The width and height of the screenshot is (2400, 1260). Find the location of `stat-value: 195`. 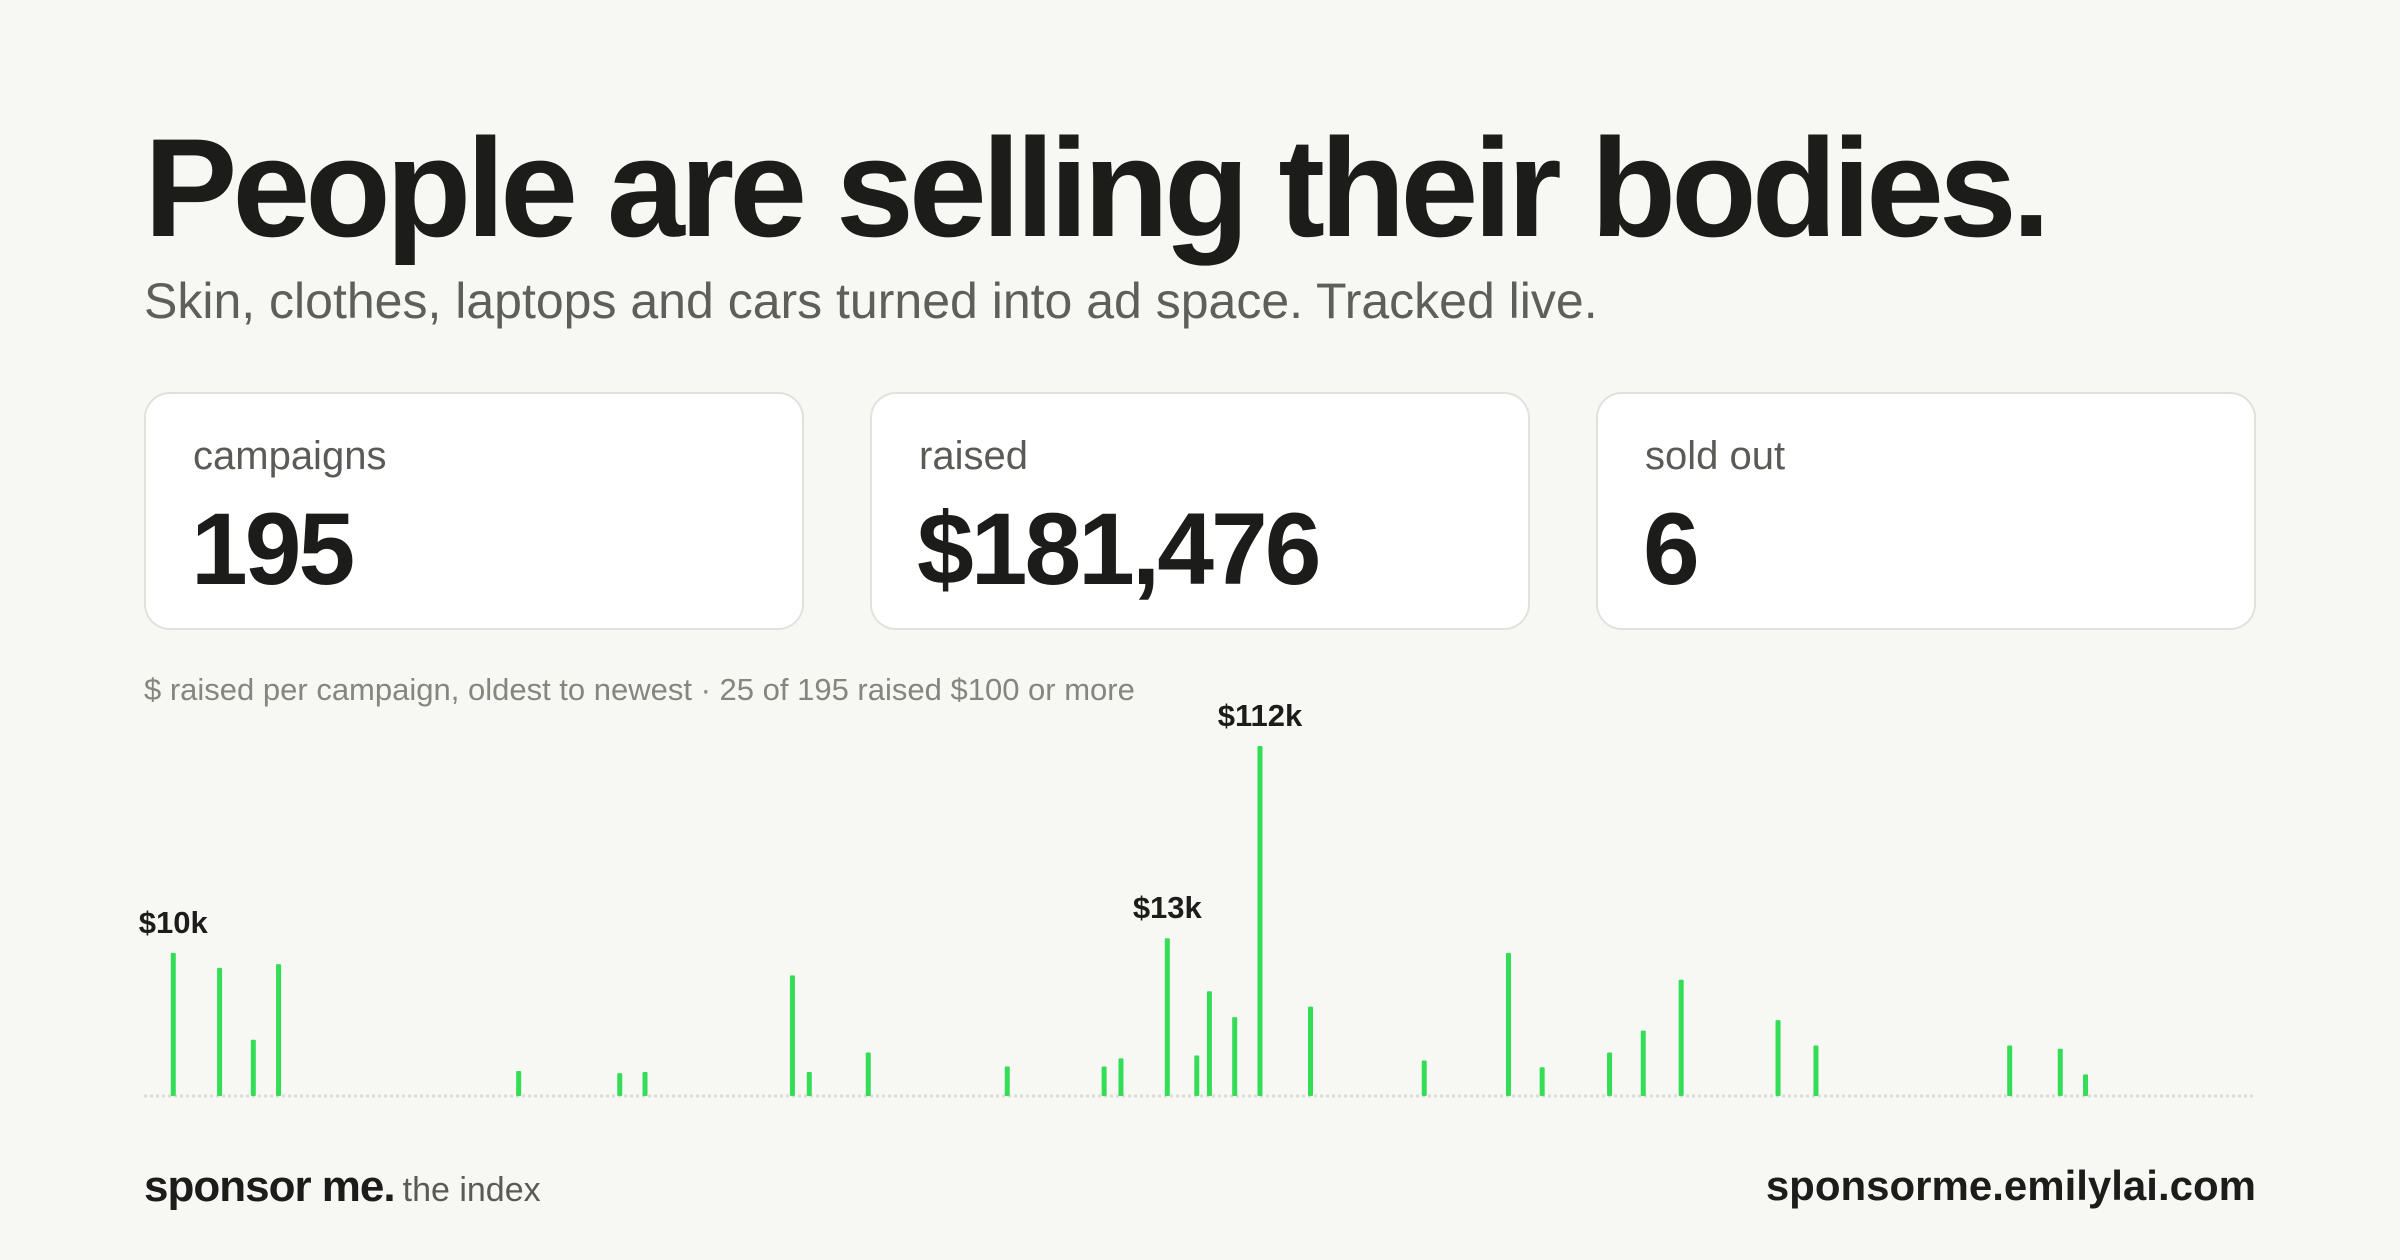

stat-value: 195 is located at coordinates (273, 549).